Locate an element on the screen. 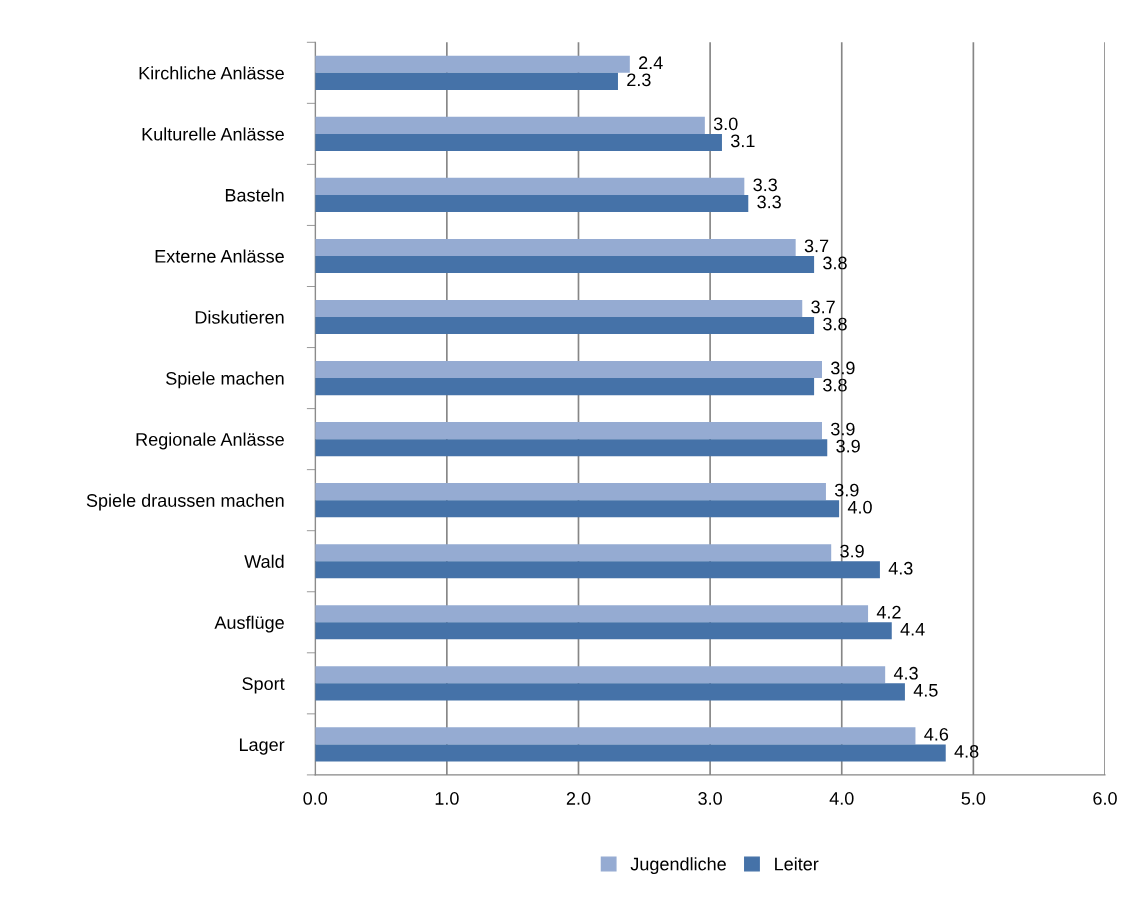 The height and width of the screenshot is (900, 1138). y-tick-label: Kulturelle Anlässe is located at coordinates (213, 134).